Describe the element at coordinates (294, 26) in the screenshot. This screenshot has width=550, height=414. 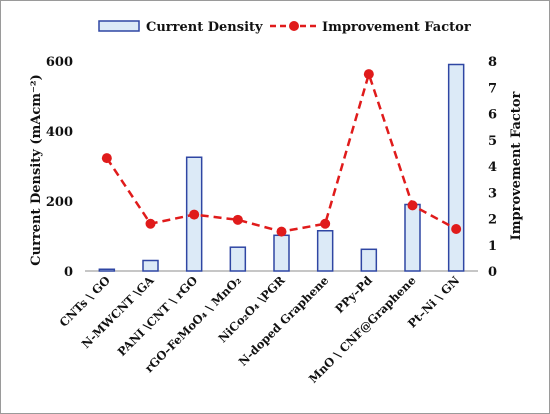
I see `legend-line-marker` at that location.